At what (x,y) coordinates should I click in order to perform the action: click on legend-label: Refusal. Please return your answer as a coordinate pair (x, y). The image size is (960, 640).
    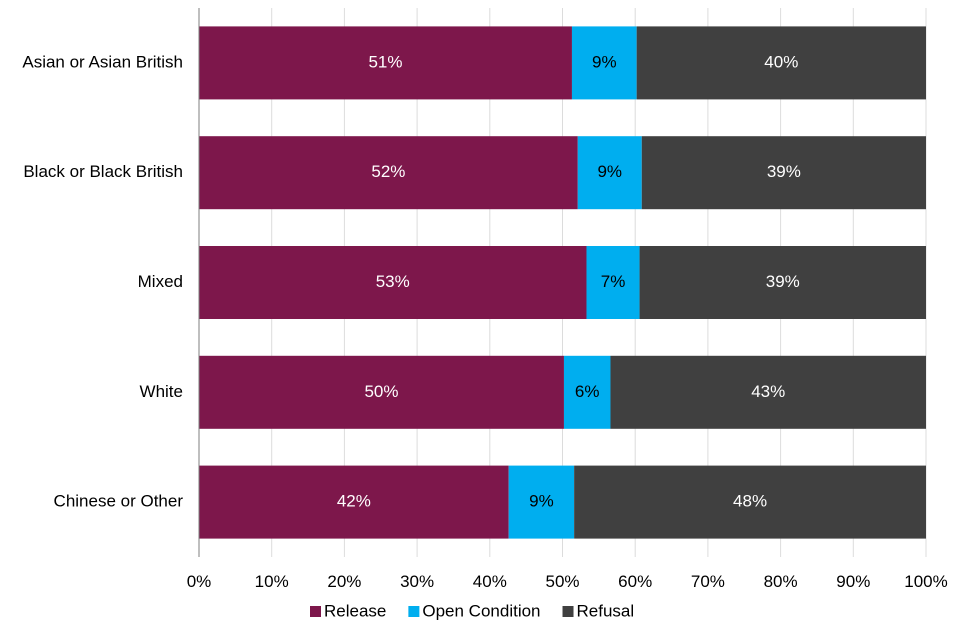
    Looking at the image, I should click on (606, 610).